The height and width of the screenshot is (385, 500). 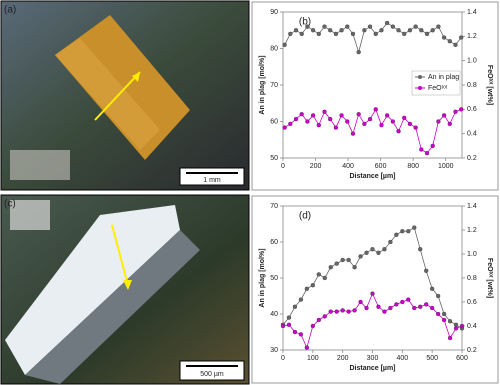 What do you see at coordinates (316, 166) in the screenshot?
I see `x-tick-label: 200` at bounding box center [316, 166].